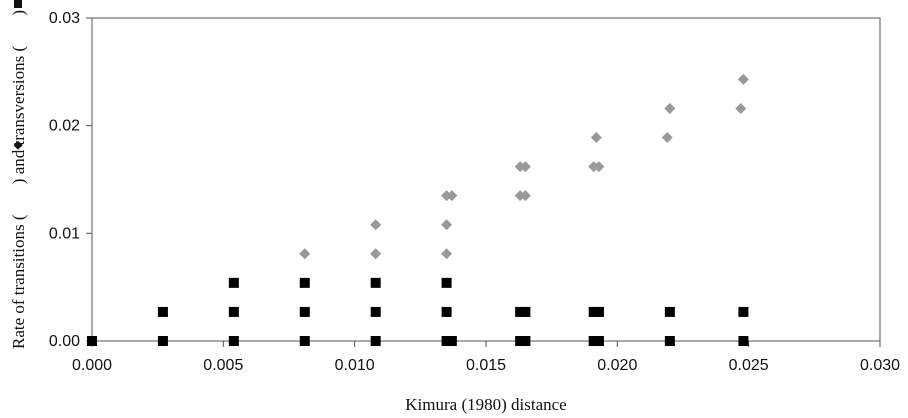 This screenshot has width=908, height=418. Describe the element at coordinates (64, 18) in the screenshot. I see `y-tick-label: 0.03` at that location.